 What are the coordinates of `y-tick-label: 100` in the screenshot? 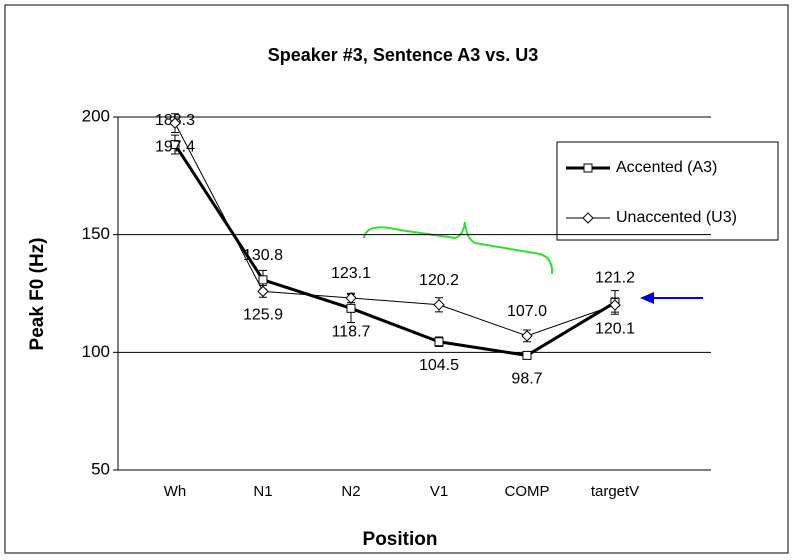 It's located at (96, 351).